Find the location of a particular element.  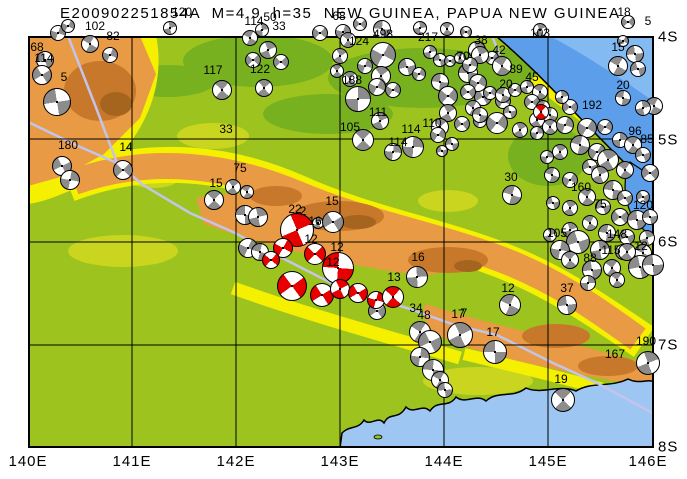

depth-label: 45 is located at coordinates (532, 77).